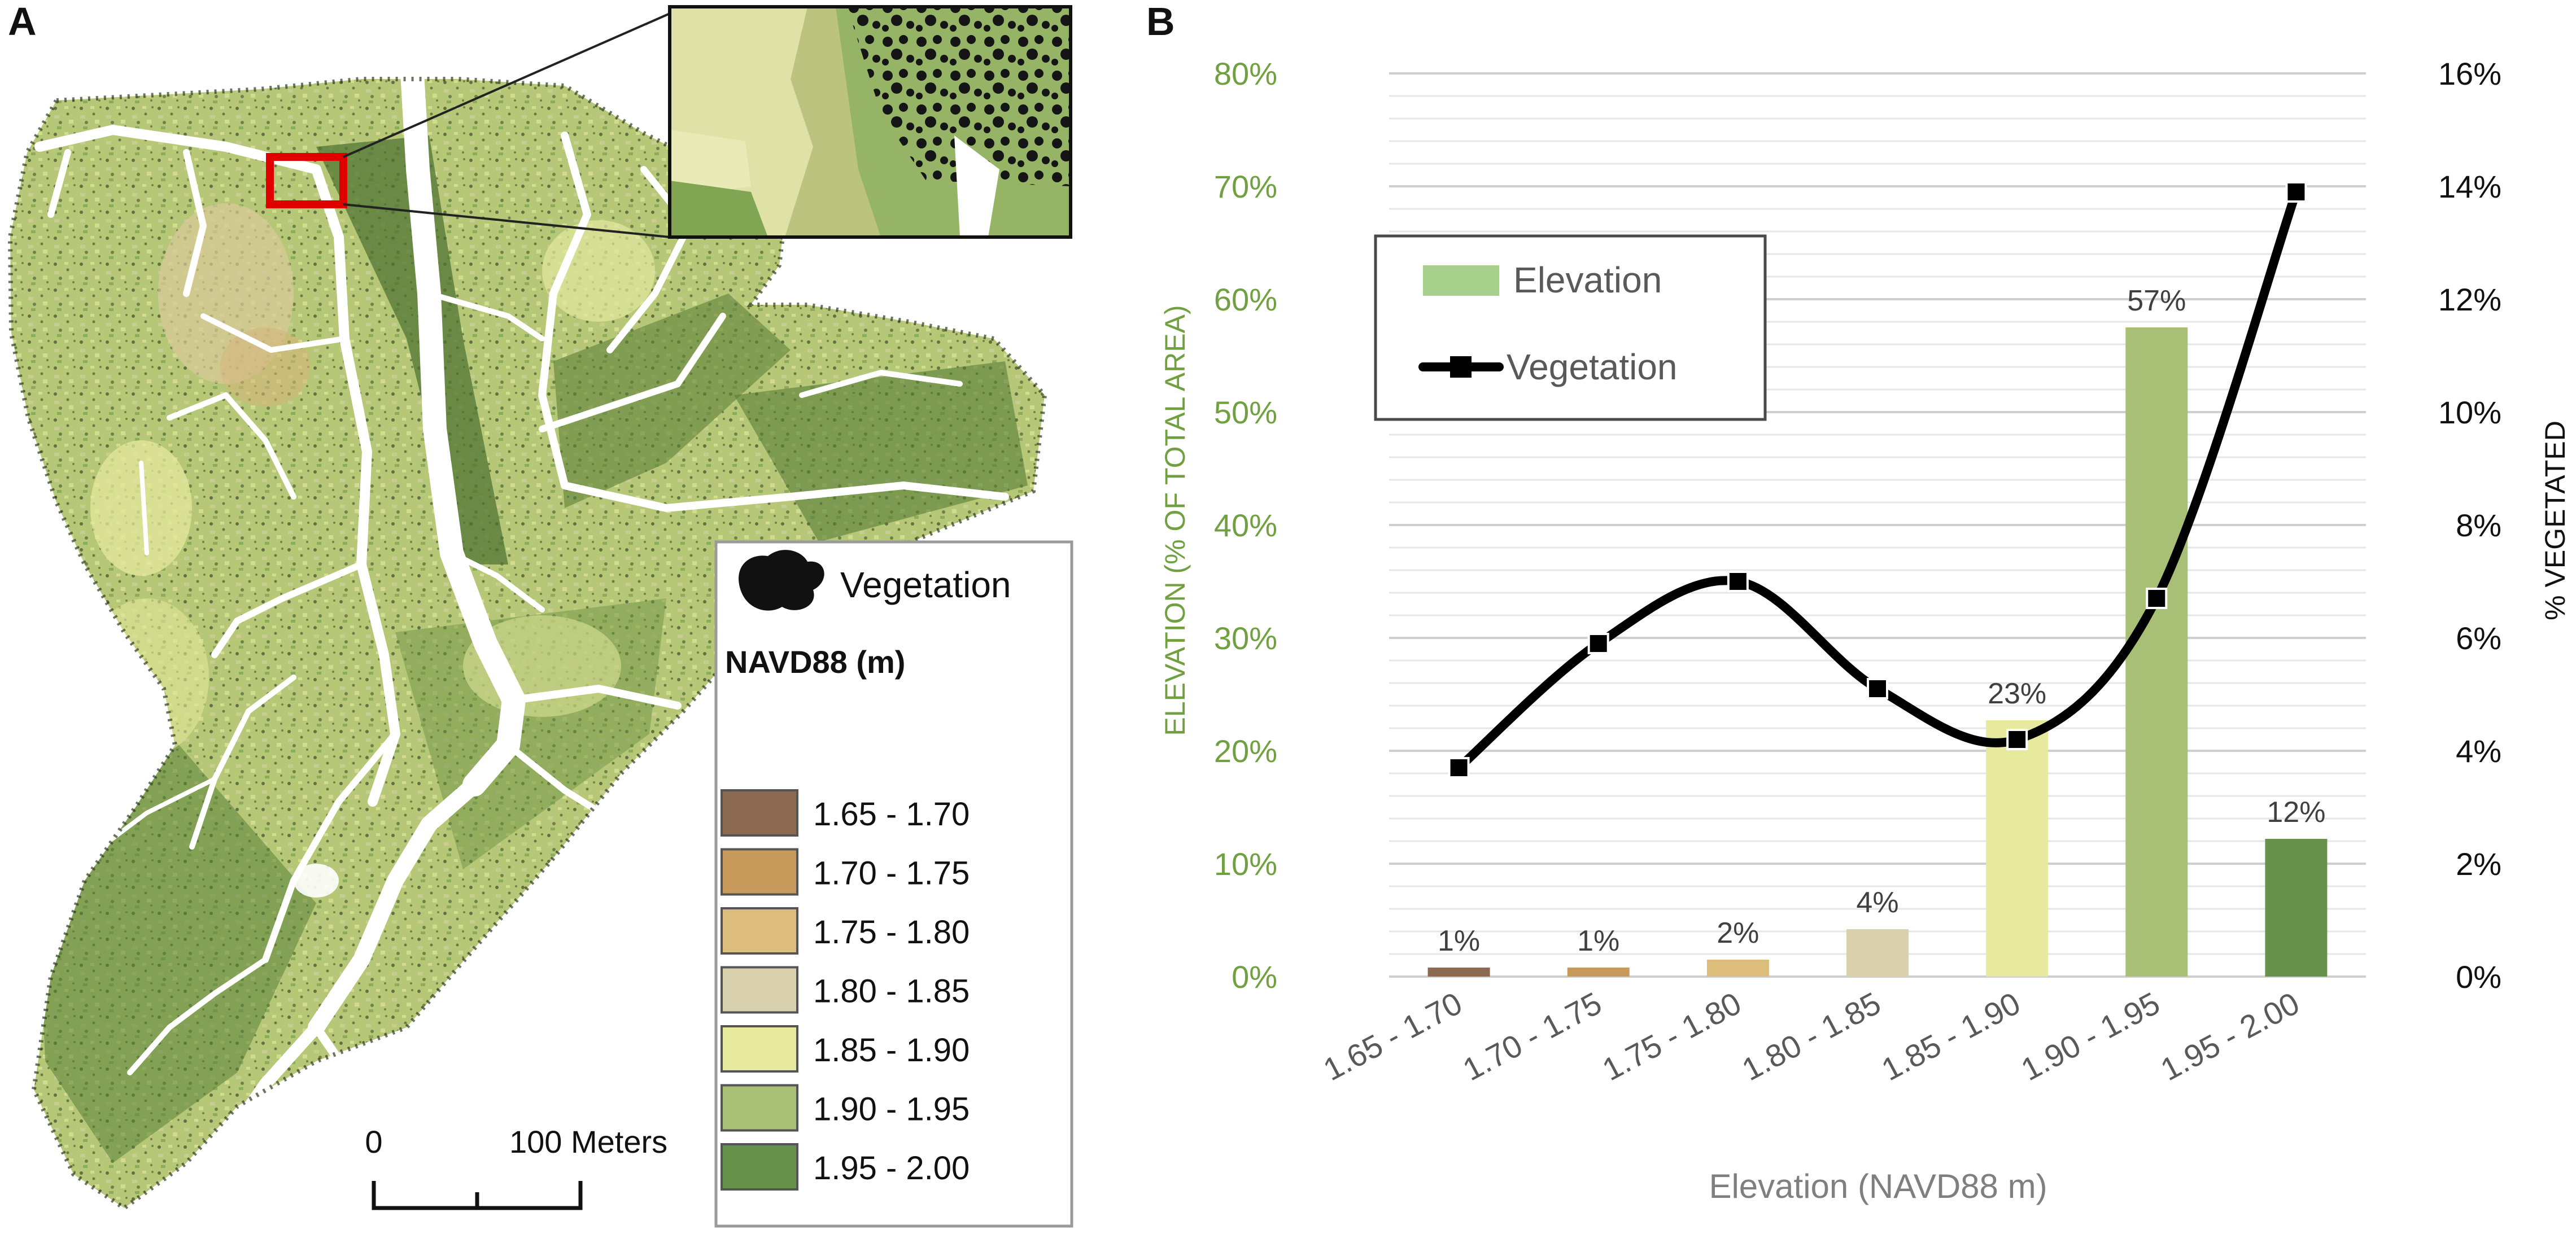 This screenshot has width=2576, height=1234. Describe the element at coordinates (2479, 751) in the screenshot. I see `right-tick-label: 4%` at that location.